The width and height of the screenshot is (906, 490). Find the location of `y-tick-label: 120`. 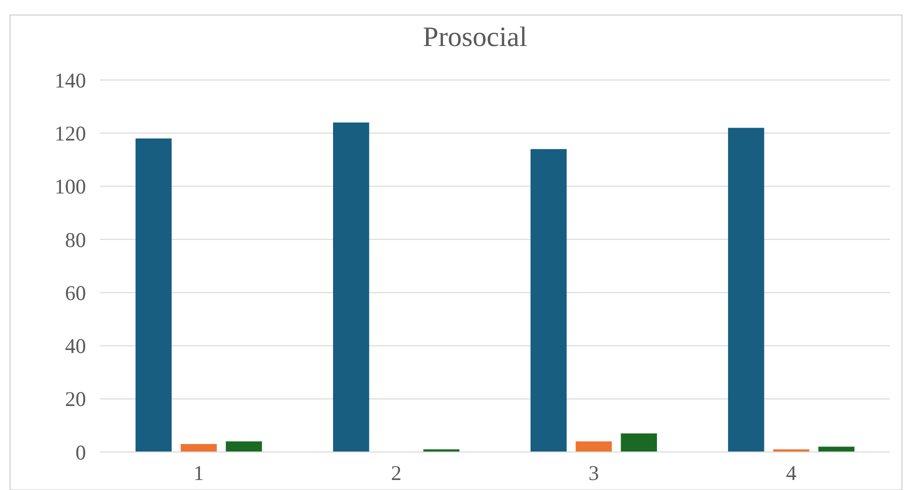

y-tick-label: 120 is located at coordinates (70, 133).